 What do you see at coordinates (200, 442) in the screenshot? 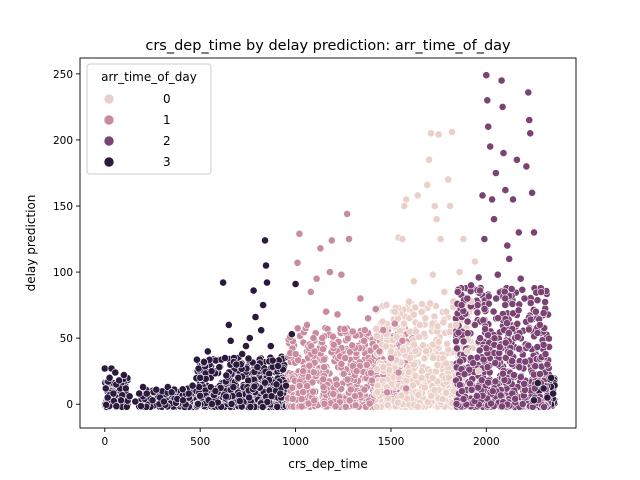
I see `x-tick-label: 500` at bounding box center [200, 442].